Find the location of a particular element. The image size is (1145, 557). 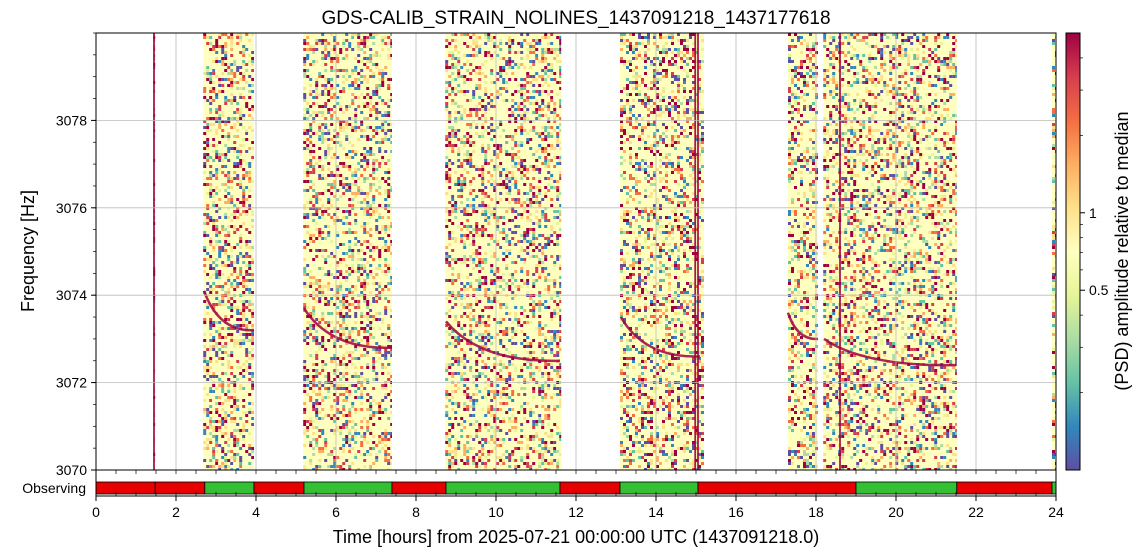

x-tick-label: 8 is located at coordinates (416, 512).